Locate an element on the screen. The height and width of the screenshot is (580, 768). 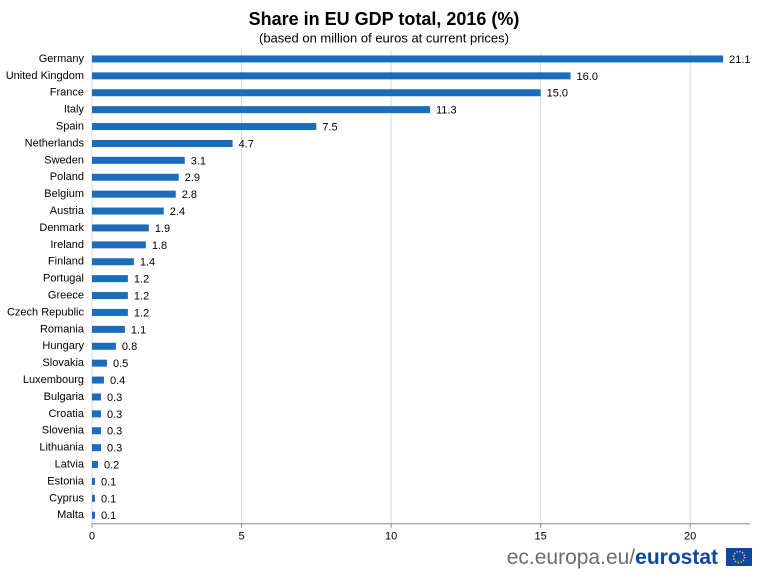
y-tick-label: Croatia is located at coordinates (67, 414).